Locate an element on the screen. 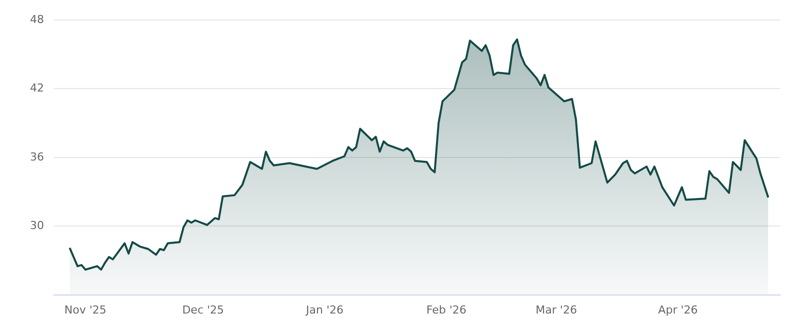 This screenshot has width=800, height=324. x-tick-label: Apr '26 is located at coordinates (678, 309).